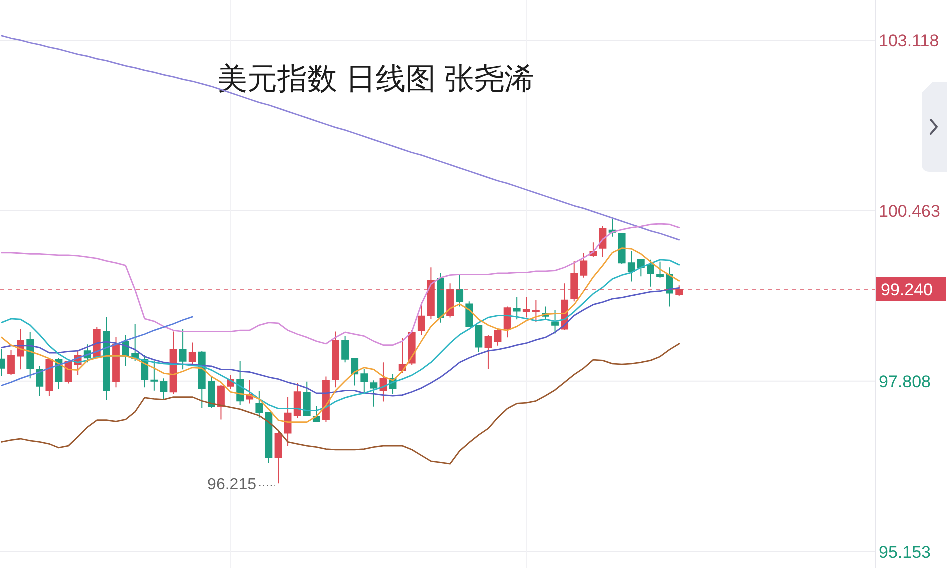 This screenshot has width=947, height=568. I want to click on annotation: 96.215, so click(232, 485).